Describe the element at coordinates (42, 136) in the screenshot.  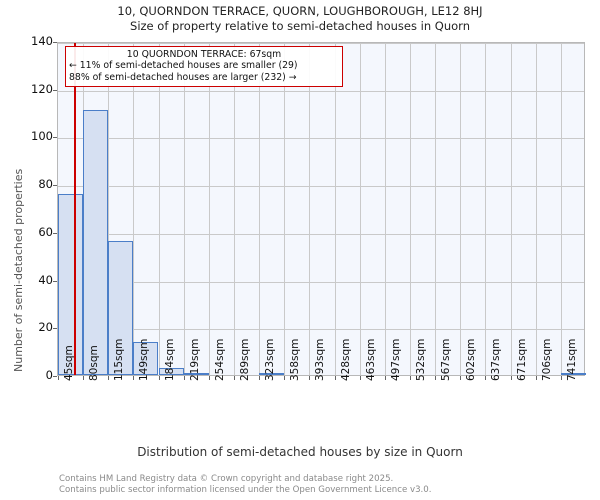
I see `y-axis-tick-label: 100` at that location.